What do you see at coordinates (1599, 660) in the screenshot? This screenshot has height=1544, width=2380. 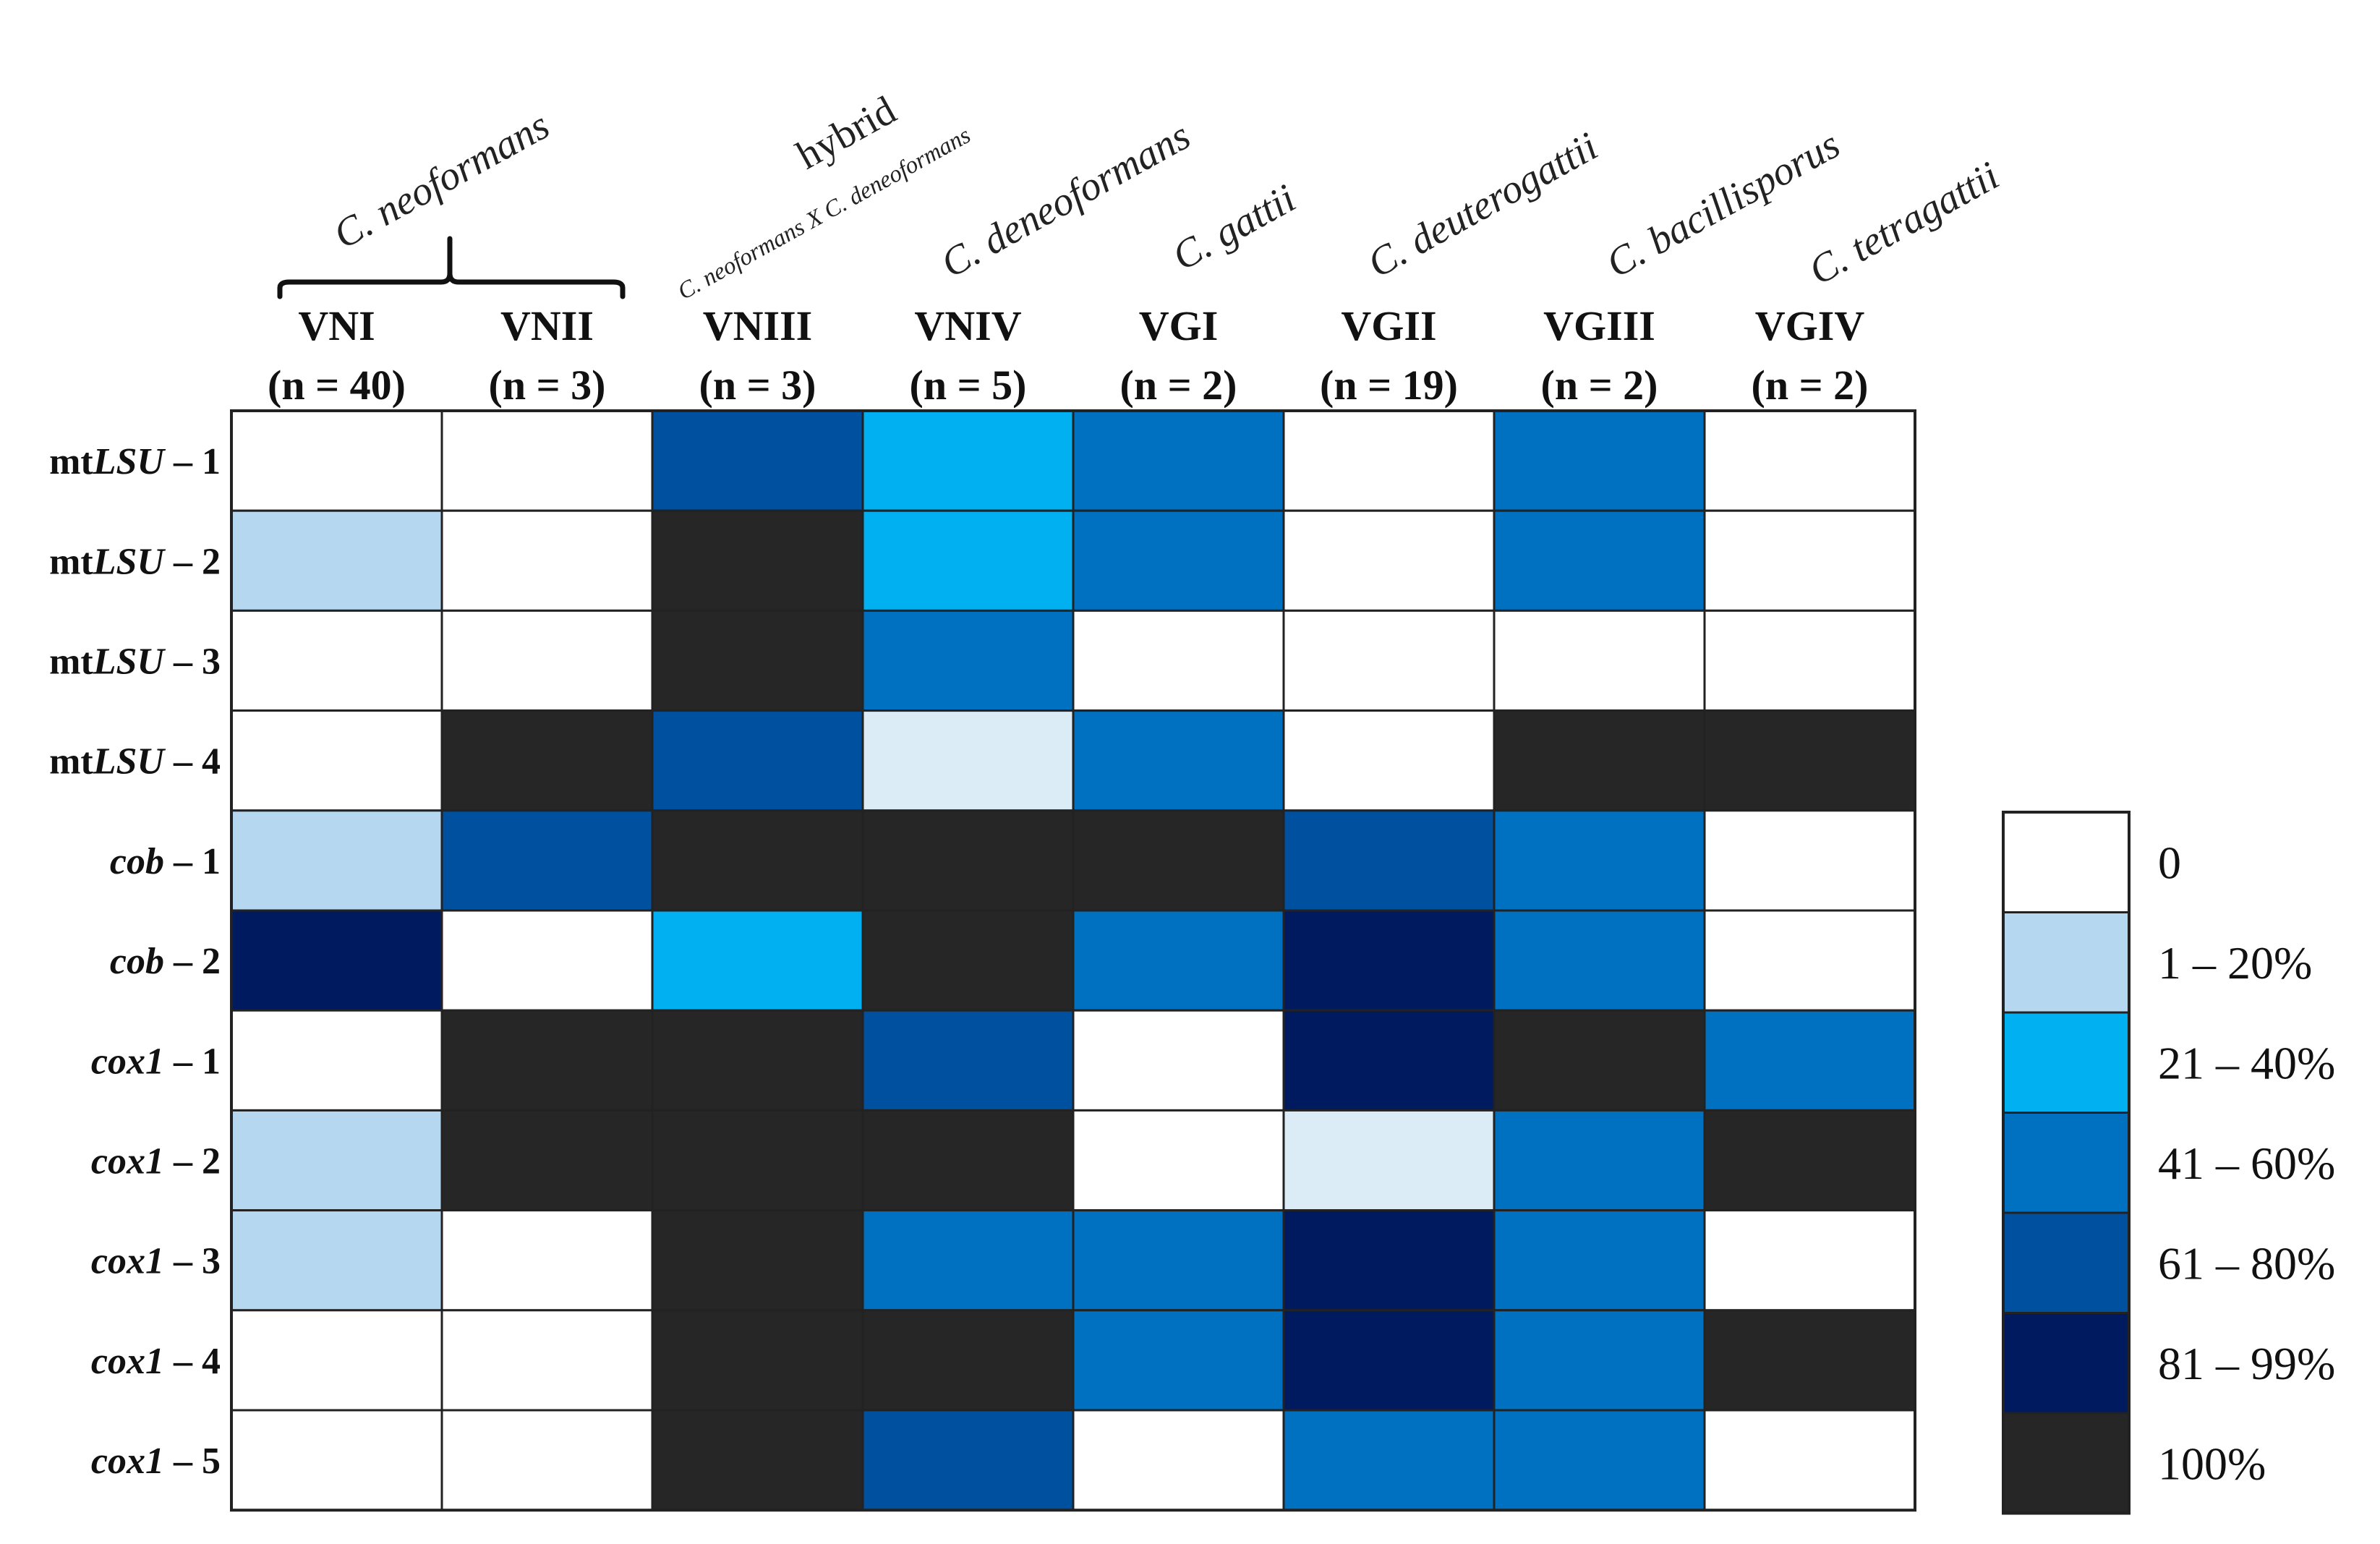 I see `heatmap-cell-r3-VGIII` at bounding box center [1599, 660].